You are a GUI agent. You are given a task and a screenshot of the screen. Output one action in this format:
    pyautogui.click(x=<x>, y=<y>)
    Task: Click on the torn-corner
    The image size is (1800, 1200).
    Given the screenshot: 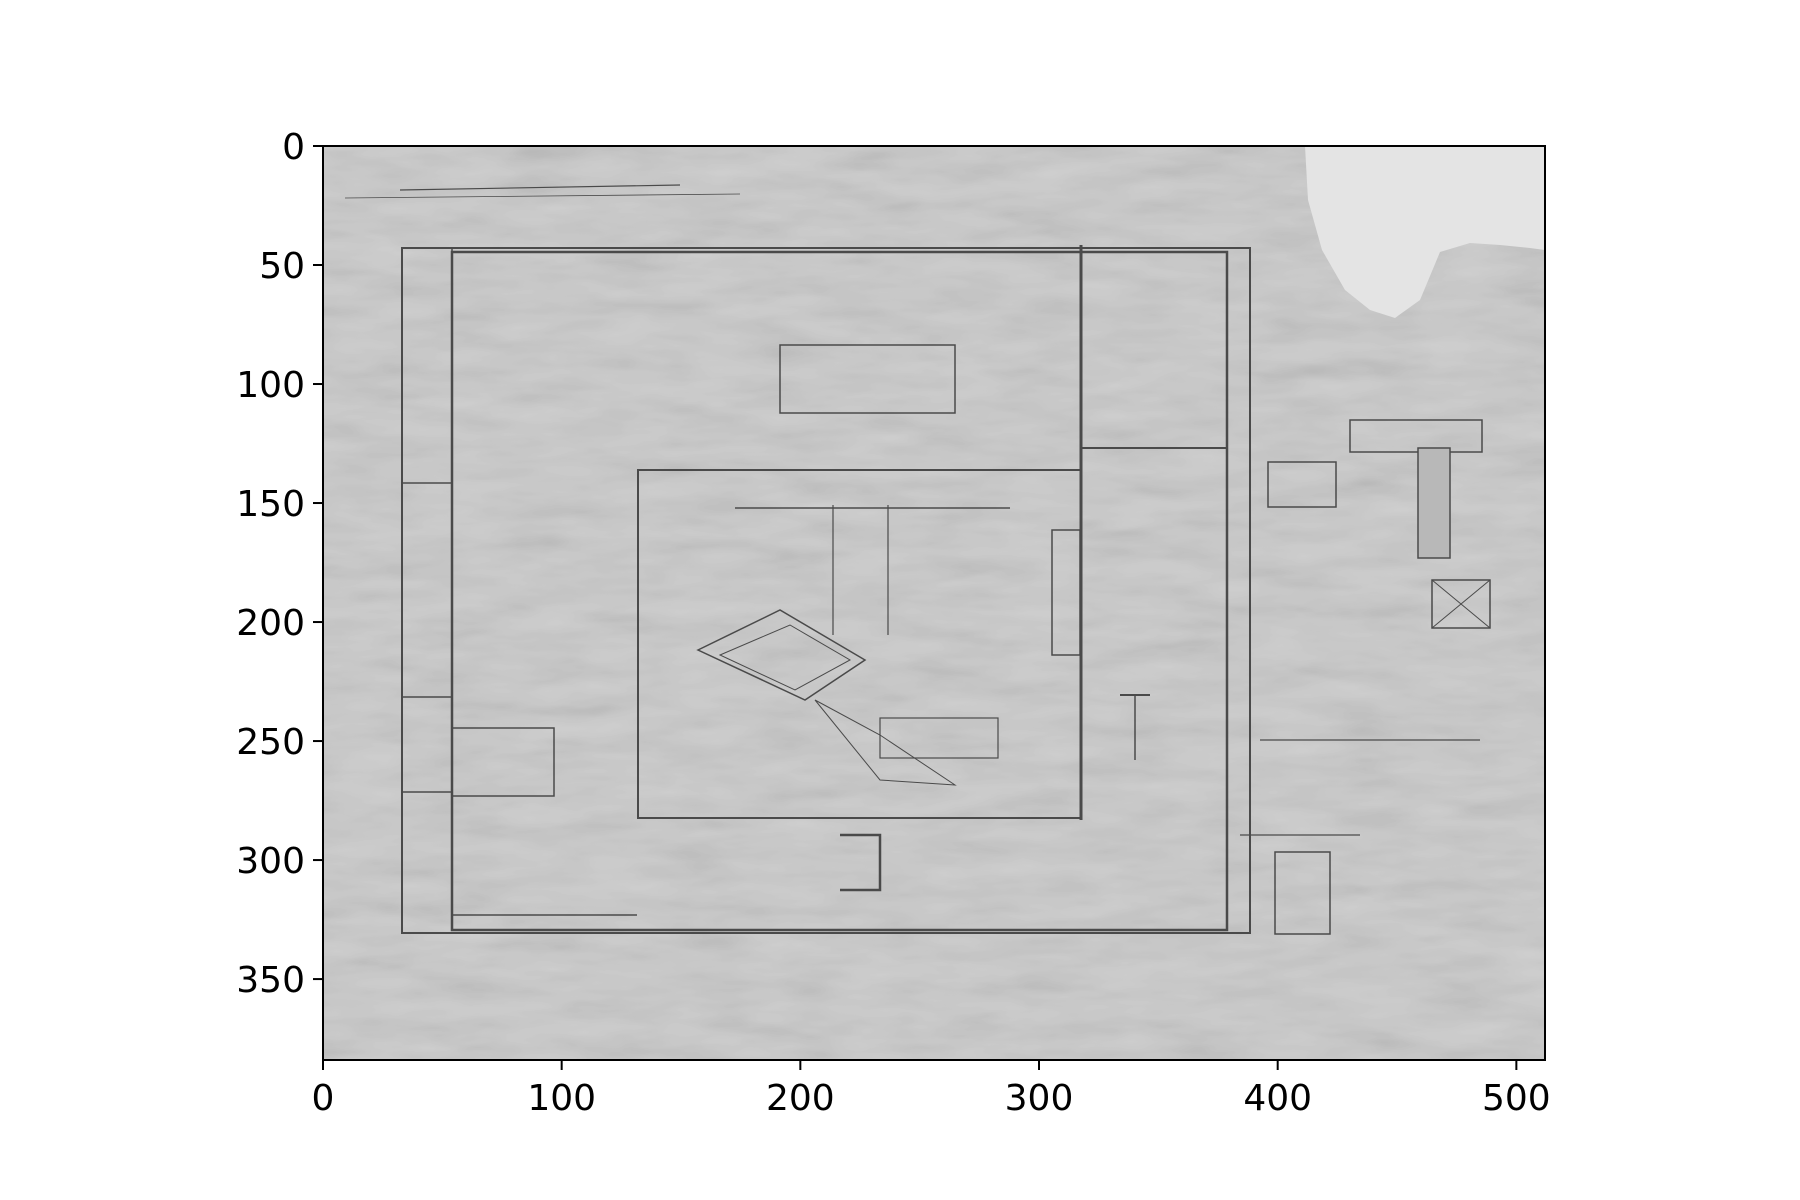 What is the action you would take?
    pyautogui.click(x=1425, y=232)
    